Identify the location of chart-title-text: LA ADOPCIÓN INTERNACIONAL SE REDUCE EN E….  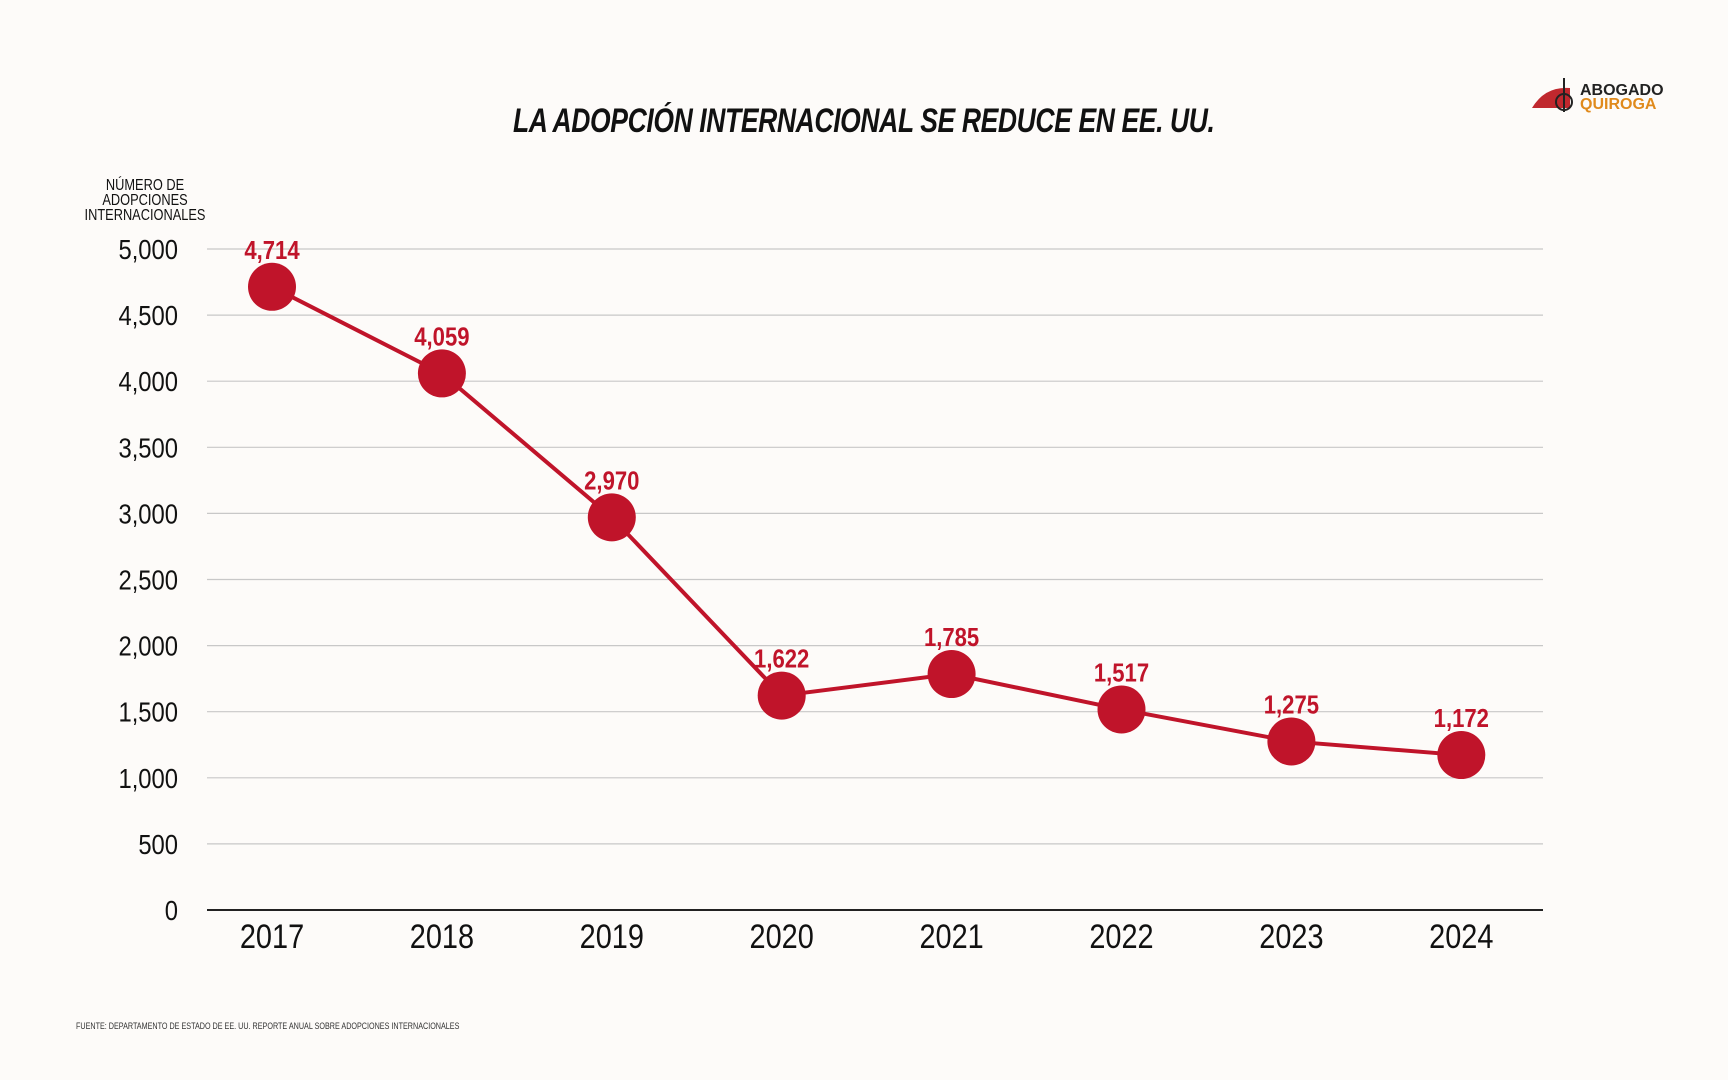
(864, 121).